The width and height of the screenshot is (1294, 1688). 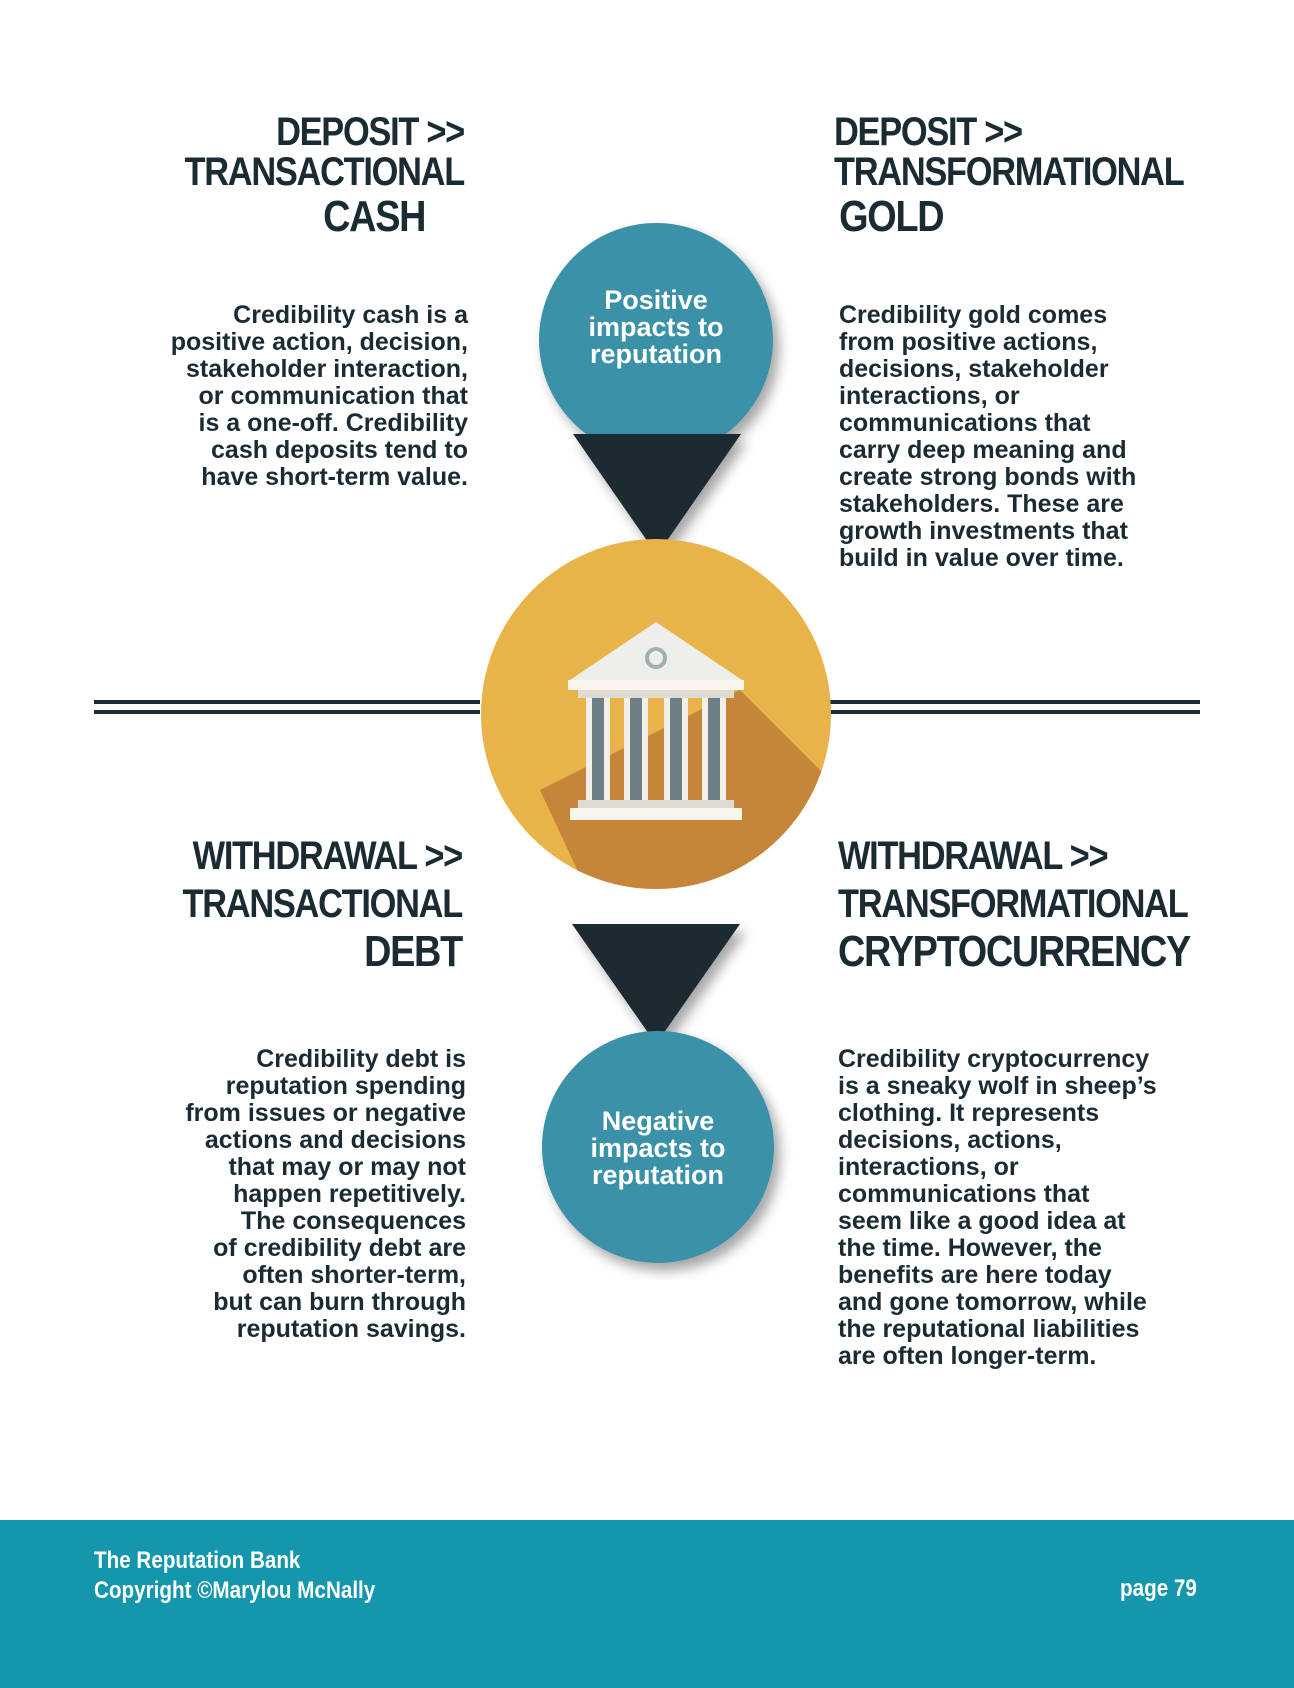 I want to click on body-line: The consequences, so click(x=353, y=1221).